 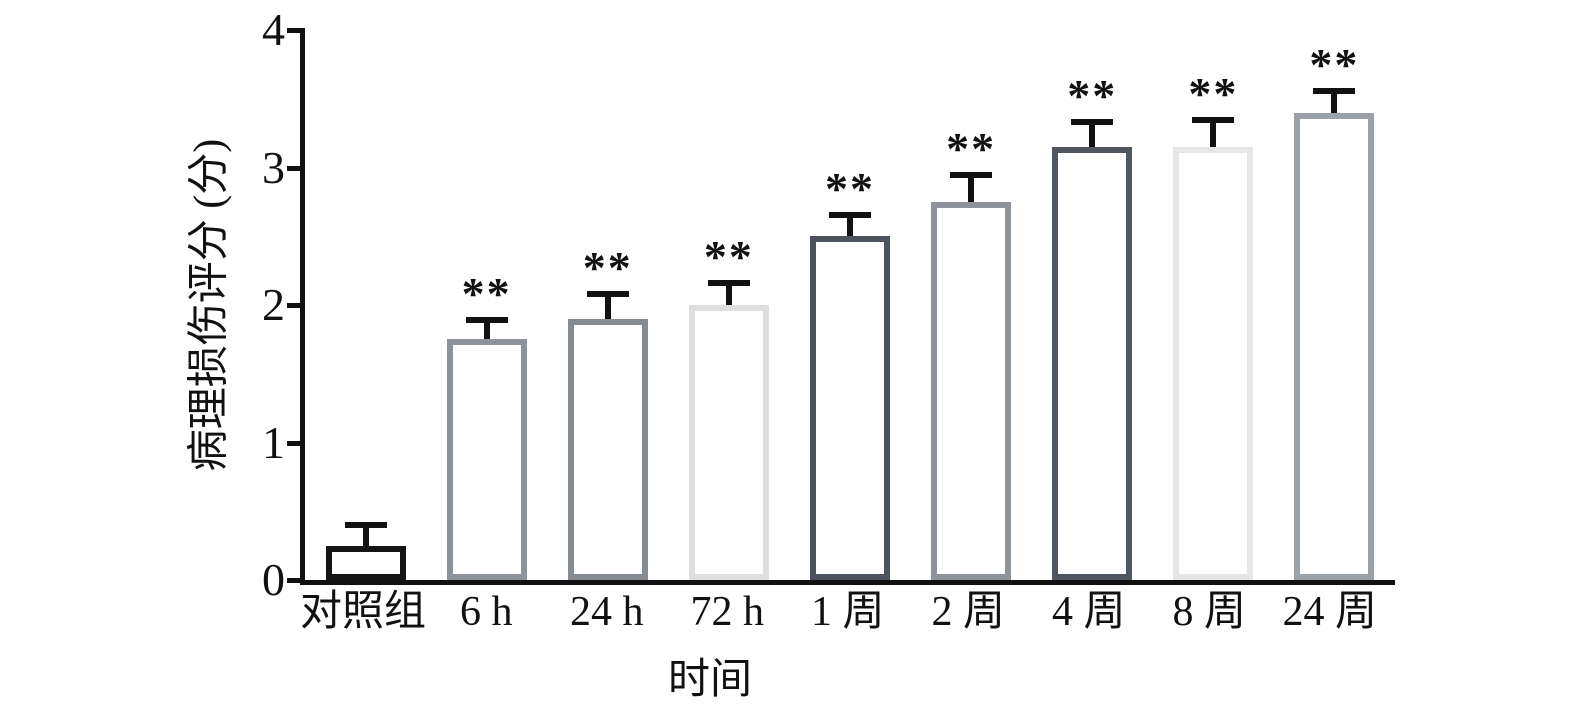 I want to click on x-tick-label: 72 h, so click(x=727, y=612).